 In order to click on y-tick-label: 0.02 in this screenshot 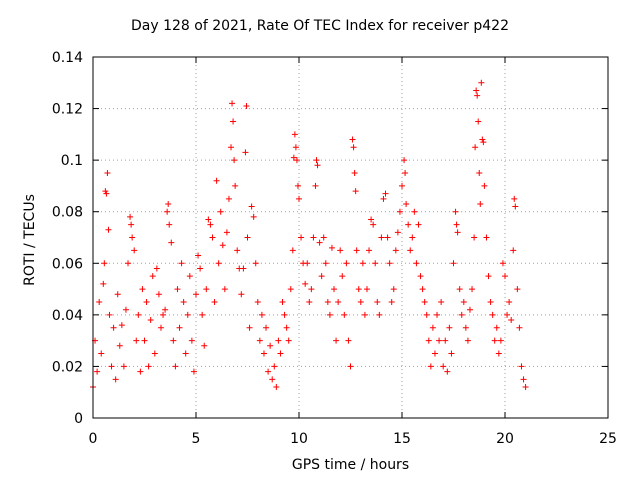, I will do `click(67, 367)`.